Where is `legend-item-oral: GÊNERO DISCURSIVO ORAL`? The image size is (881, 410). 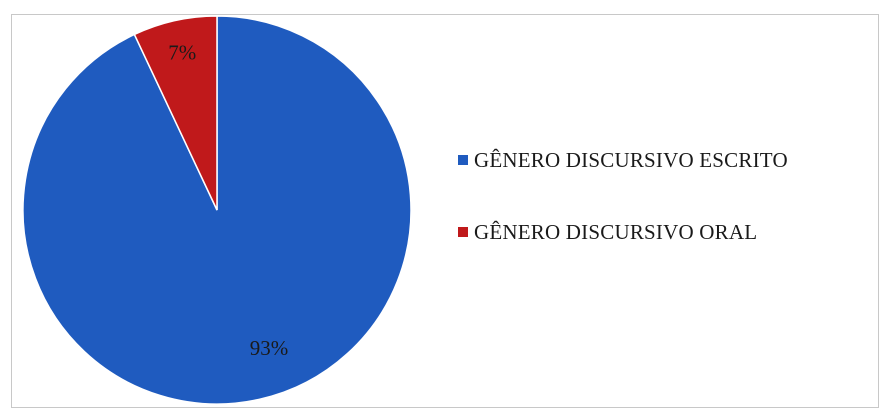 legend-item-oral: GÊNERO DISCURSIVO ORAL is located at coordinates (623, 232).